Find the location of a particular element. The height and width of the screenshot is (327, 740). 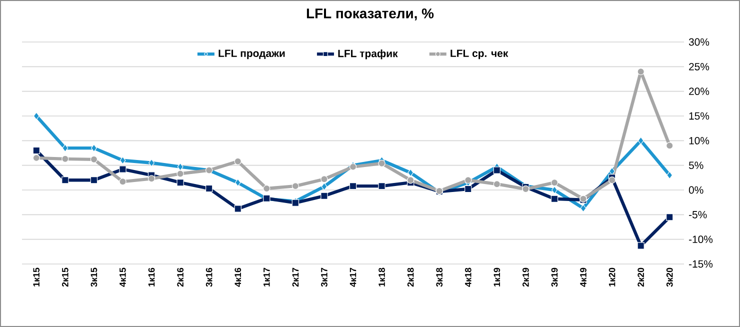

y-tick-label: 0% is located at coordinates (696, 190).